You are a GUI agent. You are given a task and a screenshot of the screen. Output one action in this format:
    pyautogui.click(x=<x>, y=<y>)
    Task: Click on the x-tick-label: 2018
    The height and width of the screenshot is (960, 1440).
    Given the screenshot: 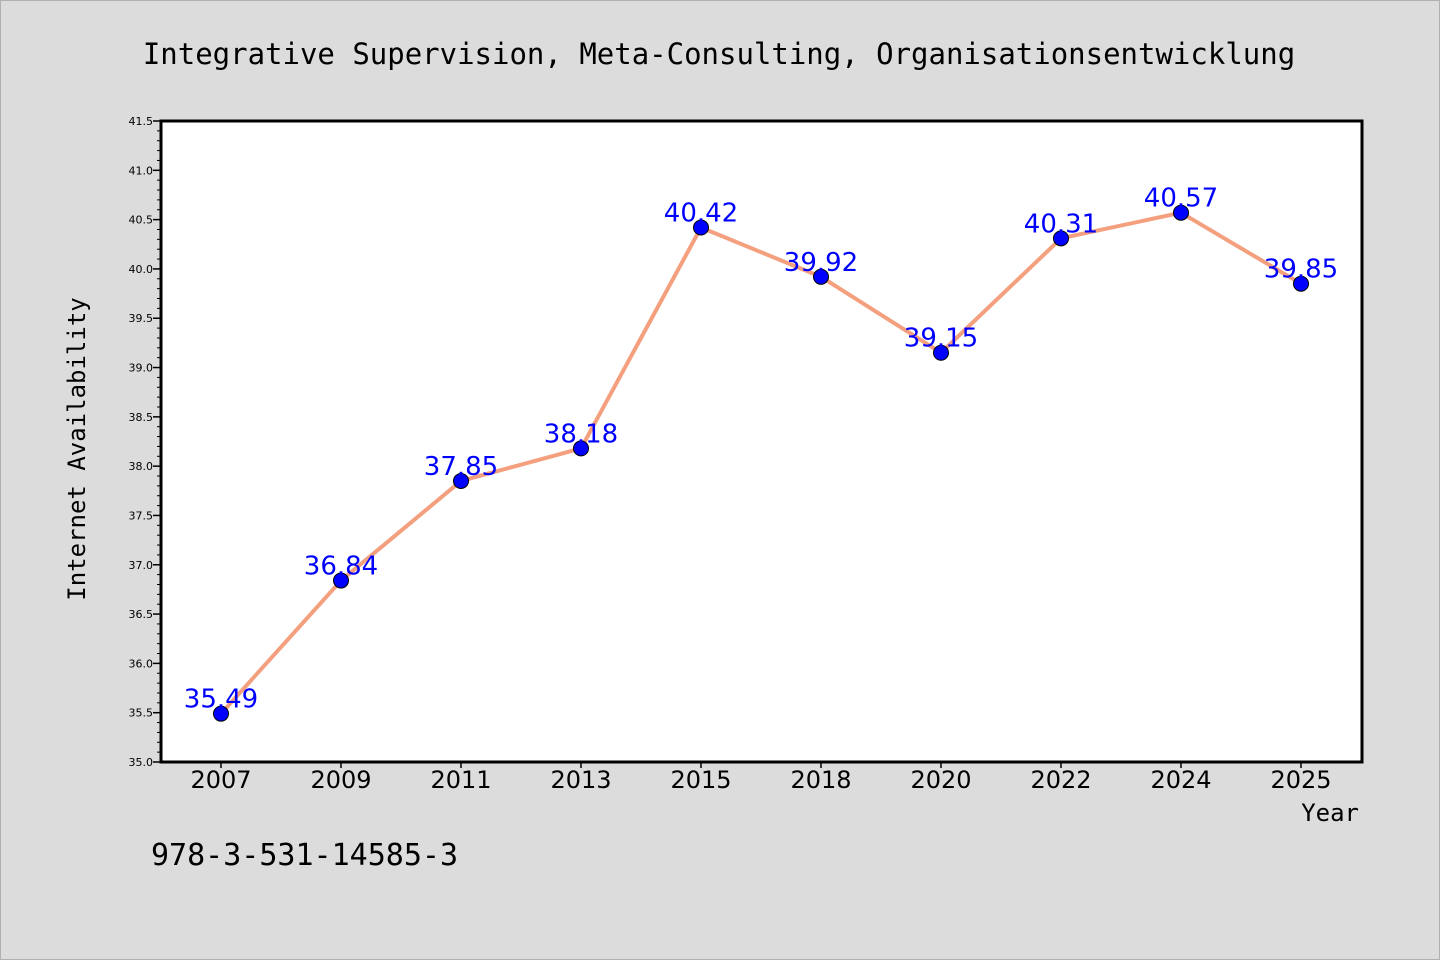 What is the action you would take?
    pyautogui.click(x=820, y=780)
    